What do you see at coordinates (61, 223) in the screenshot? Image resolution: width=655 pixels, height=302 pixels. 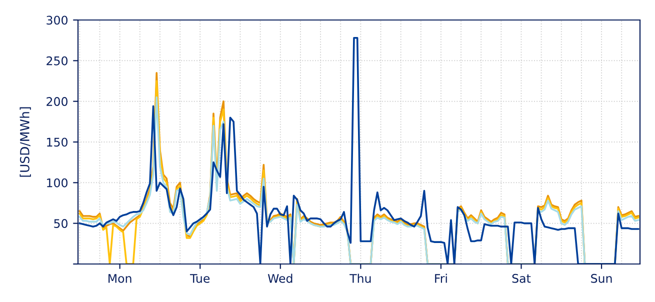 I see `y-tick-label: 50` at bounding box center [61, 223].